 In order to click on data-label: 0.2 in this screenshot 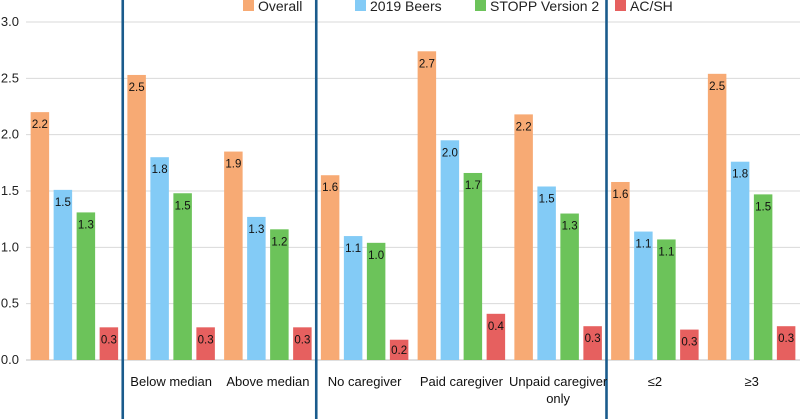, I will do `click(399, 351)`.